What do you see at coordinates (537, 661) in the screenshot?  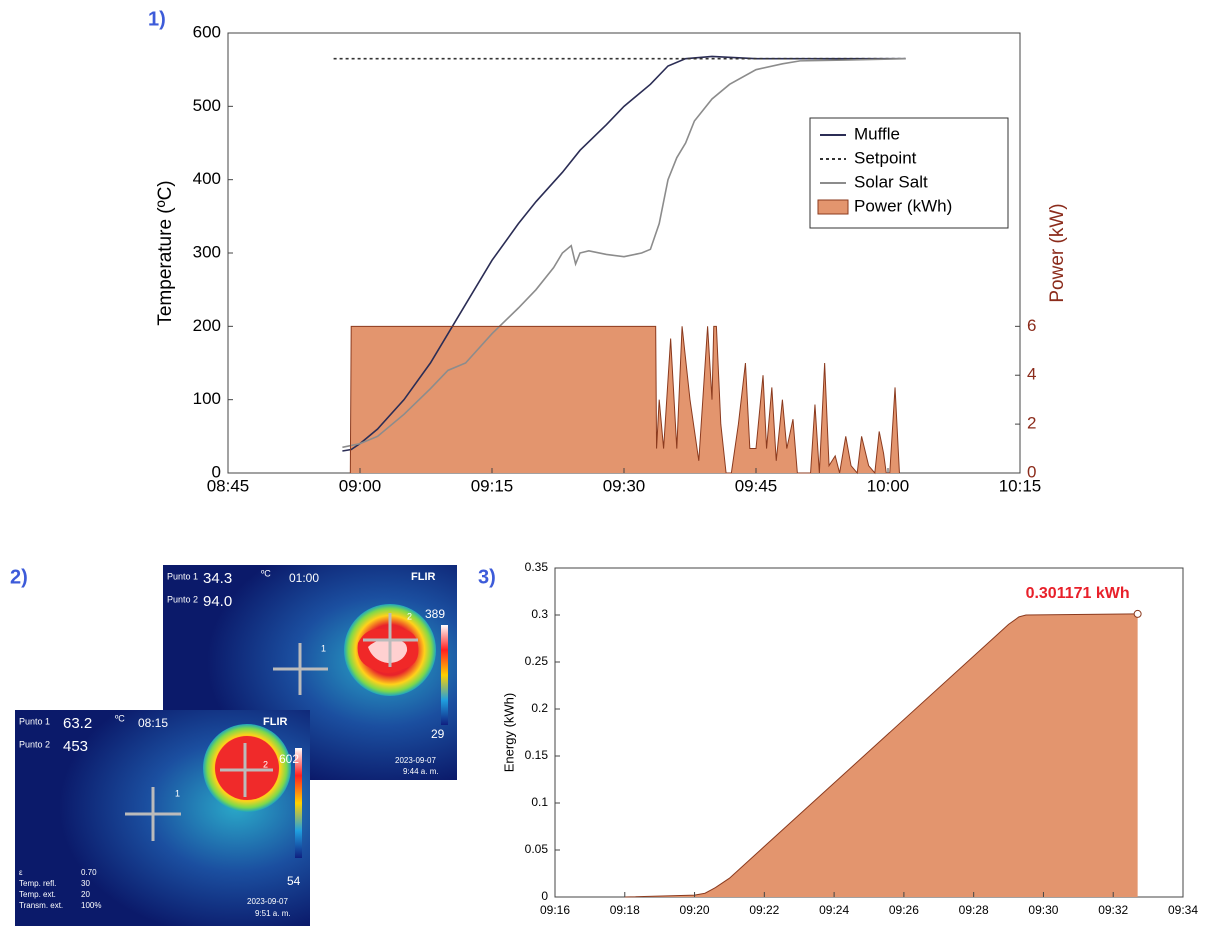 I see `y-tick-label: 0.25` at bounding box center [537, 661].